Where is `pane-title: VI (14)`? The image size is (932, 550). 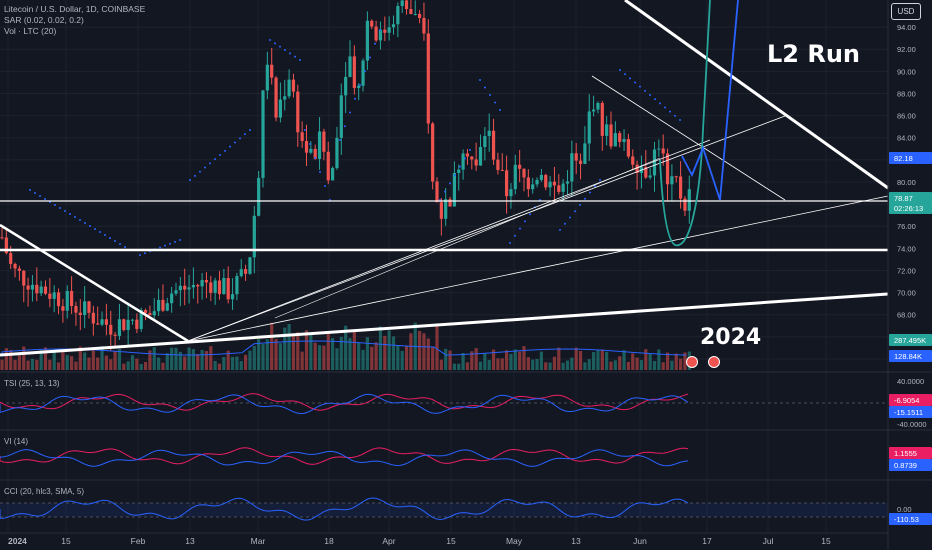
pane-title: VI (14) is located at coordinates (16, 441).